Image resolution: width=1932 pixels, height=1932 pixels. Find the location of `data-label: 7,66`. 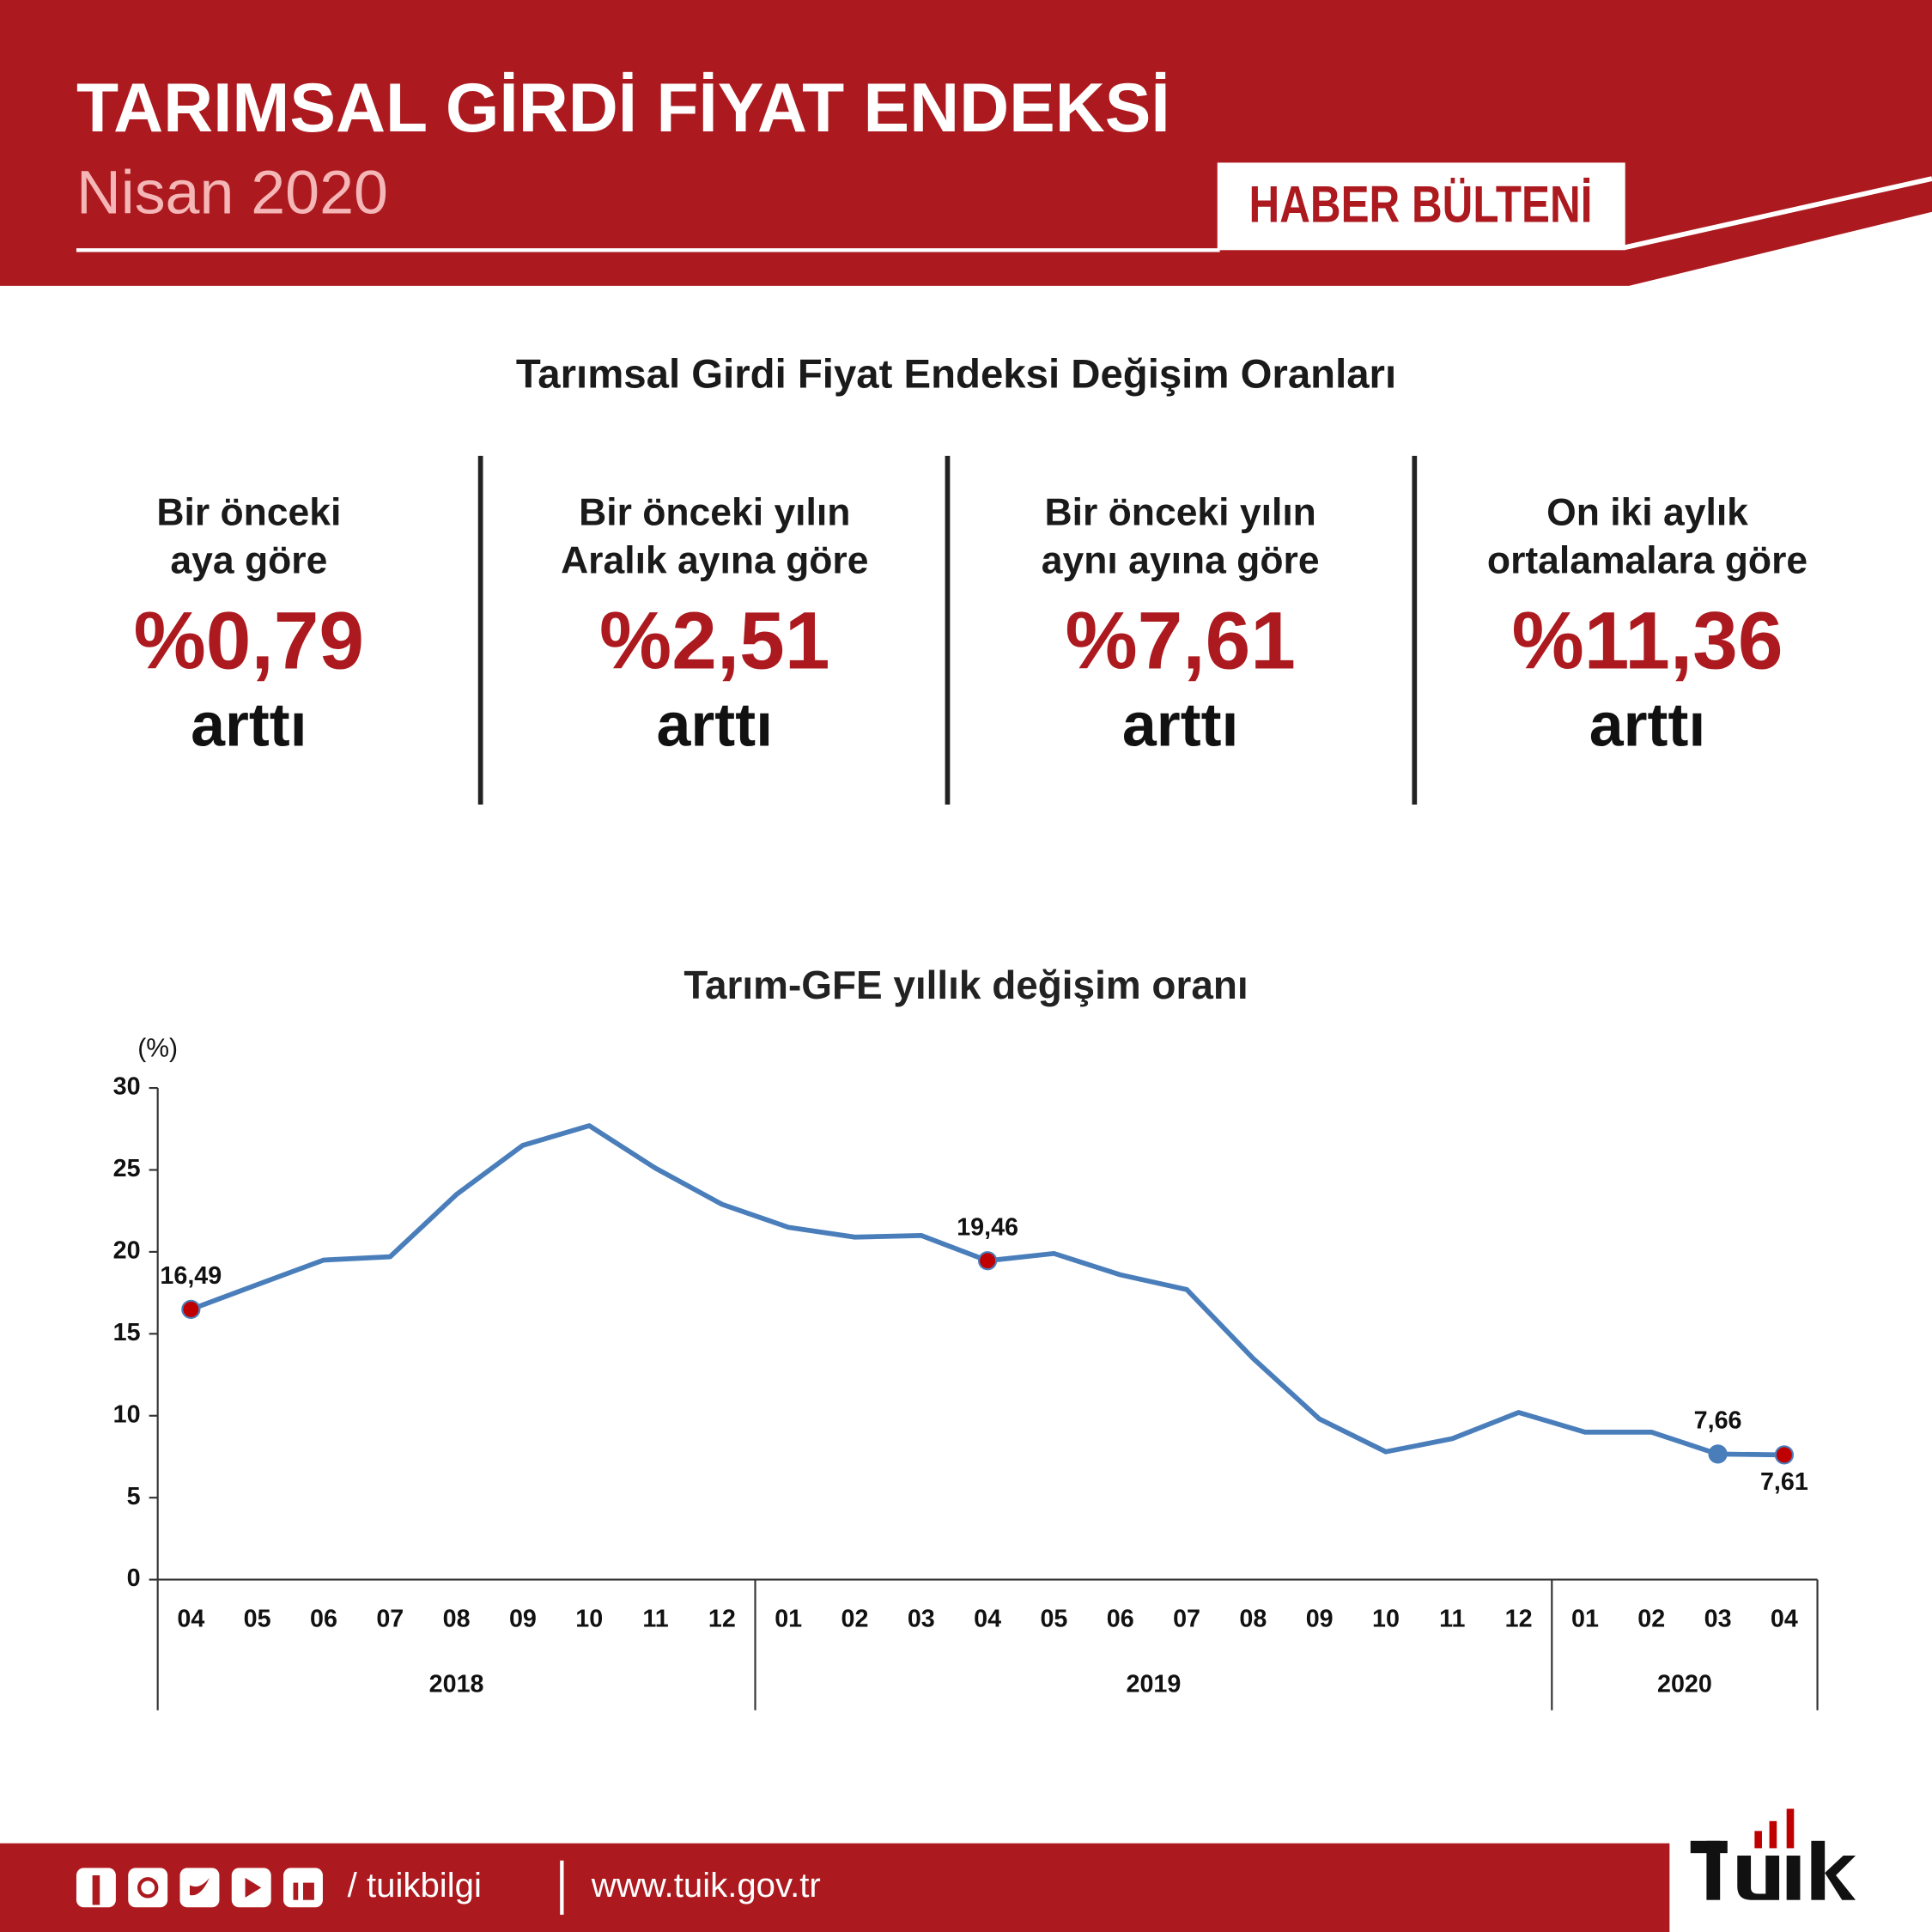

data-label: 7,66 is located at coordinates (1718, 1421).